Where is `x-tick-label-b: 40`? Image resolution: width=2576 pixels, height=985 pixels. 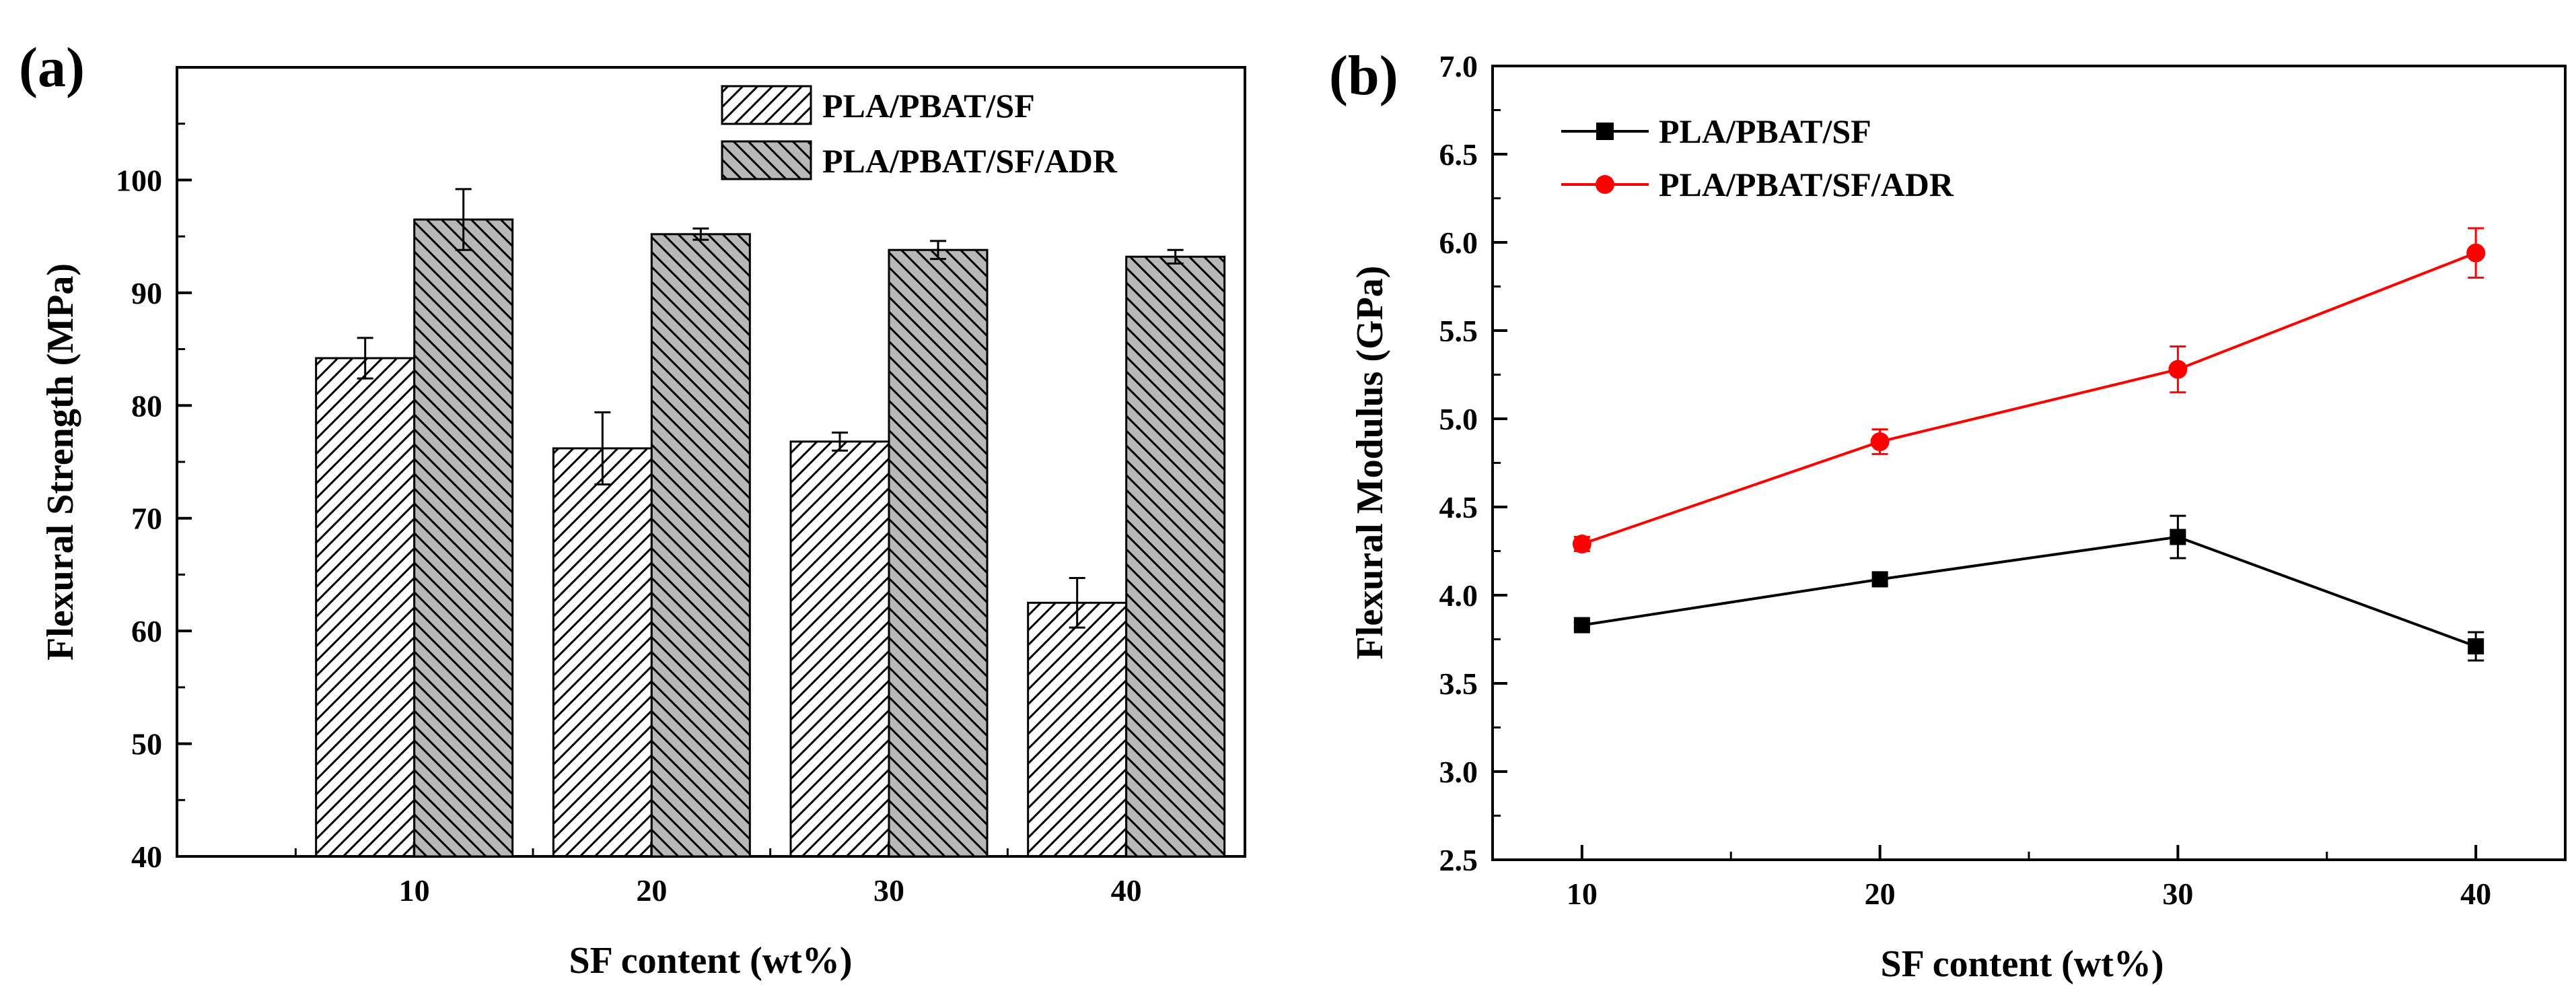 x-tick-label-b: 40 is located at coordinates (2475, 894).